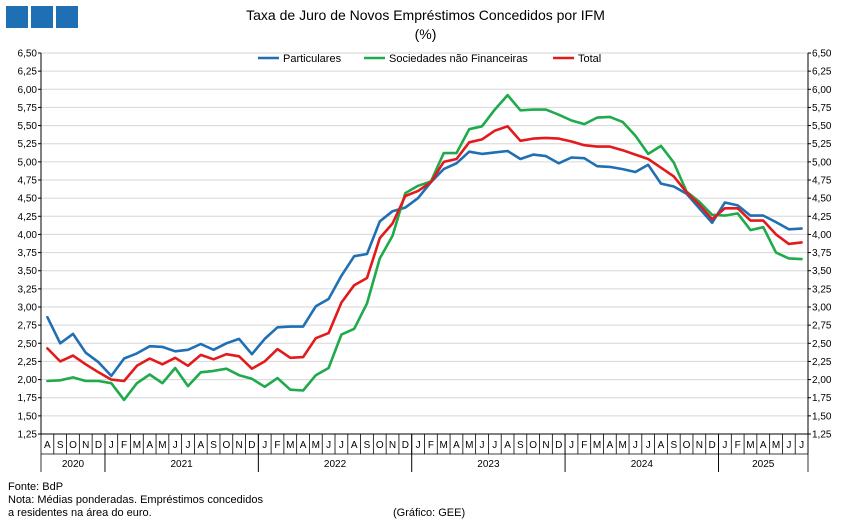 This screenshot has width=851, height=526. What do you see at coordinates (822, 54) in the screenshot?
I see `y-tick-label-right: 6,50` at bounding box center [822, 54].